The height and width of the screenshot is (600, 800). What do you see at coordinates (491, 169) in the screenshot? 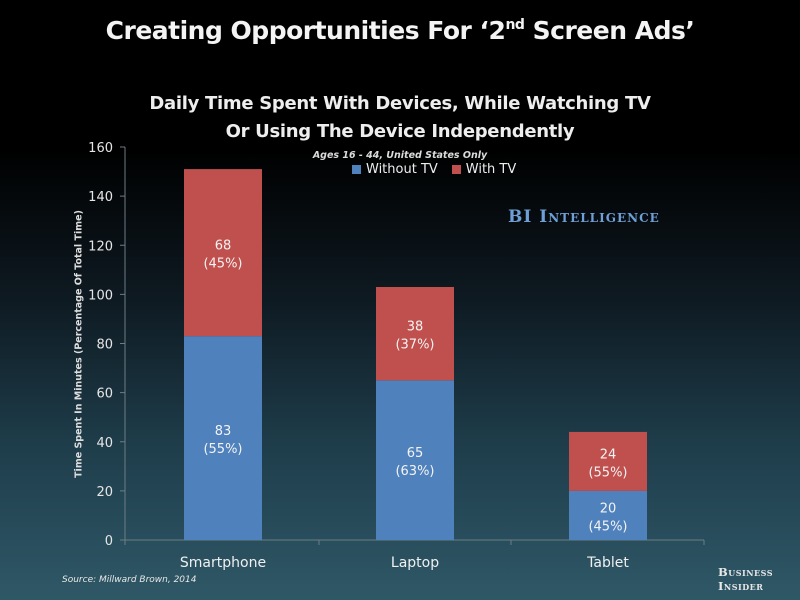
I see `legend-label-with-tv: With TV` at bounding box center [491, 169].